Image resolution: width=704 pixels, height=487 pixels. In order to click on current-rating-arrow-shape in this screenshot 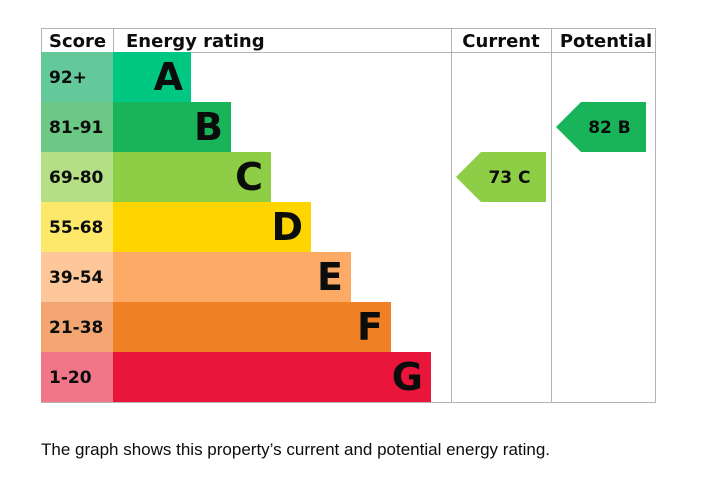, I will do `click(501, 177)`.